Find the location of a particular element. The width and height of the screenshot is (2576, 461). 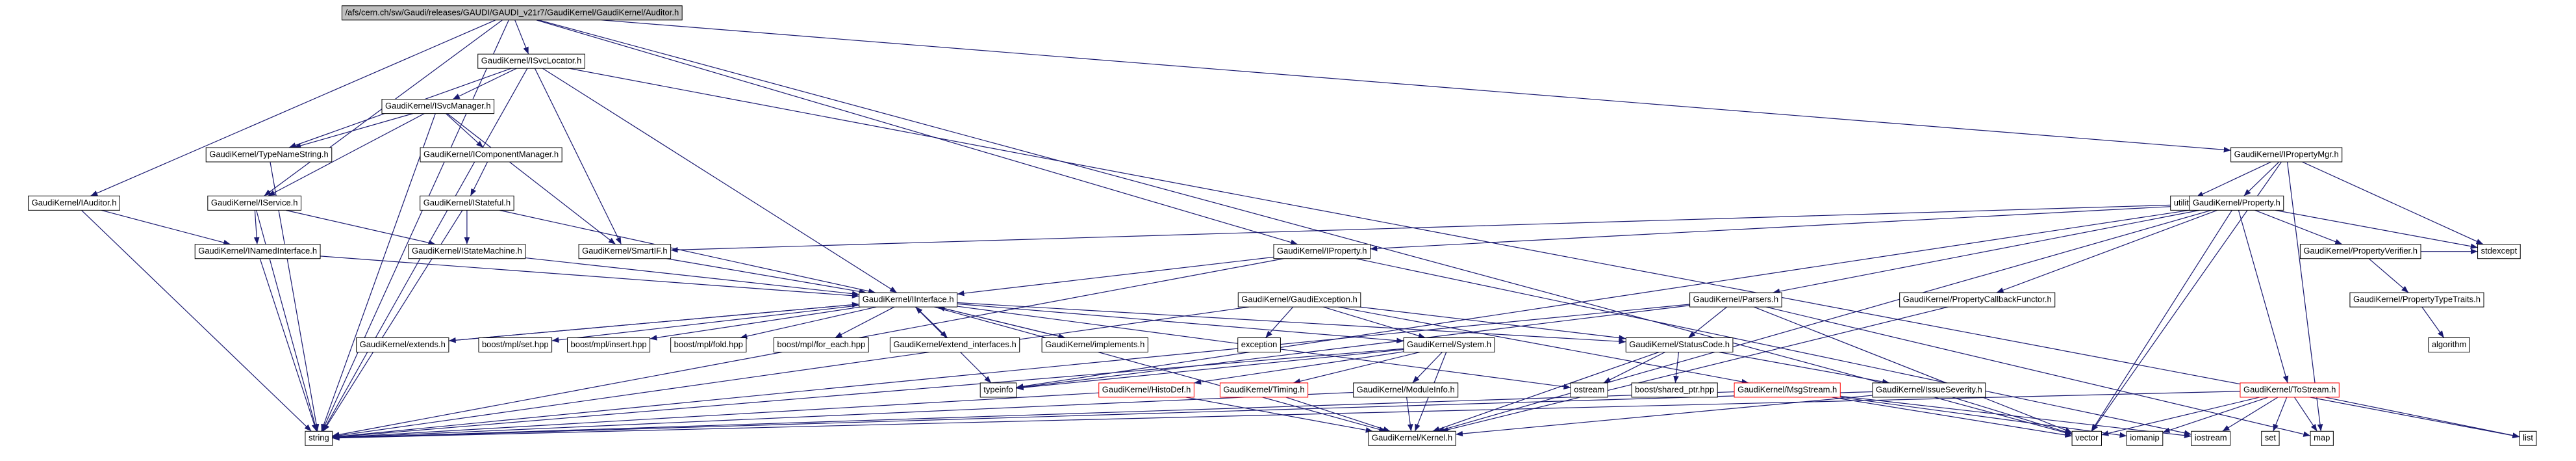

node-label: utility is located at coordinates (2184, 202).